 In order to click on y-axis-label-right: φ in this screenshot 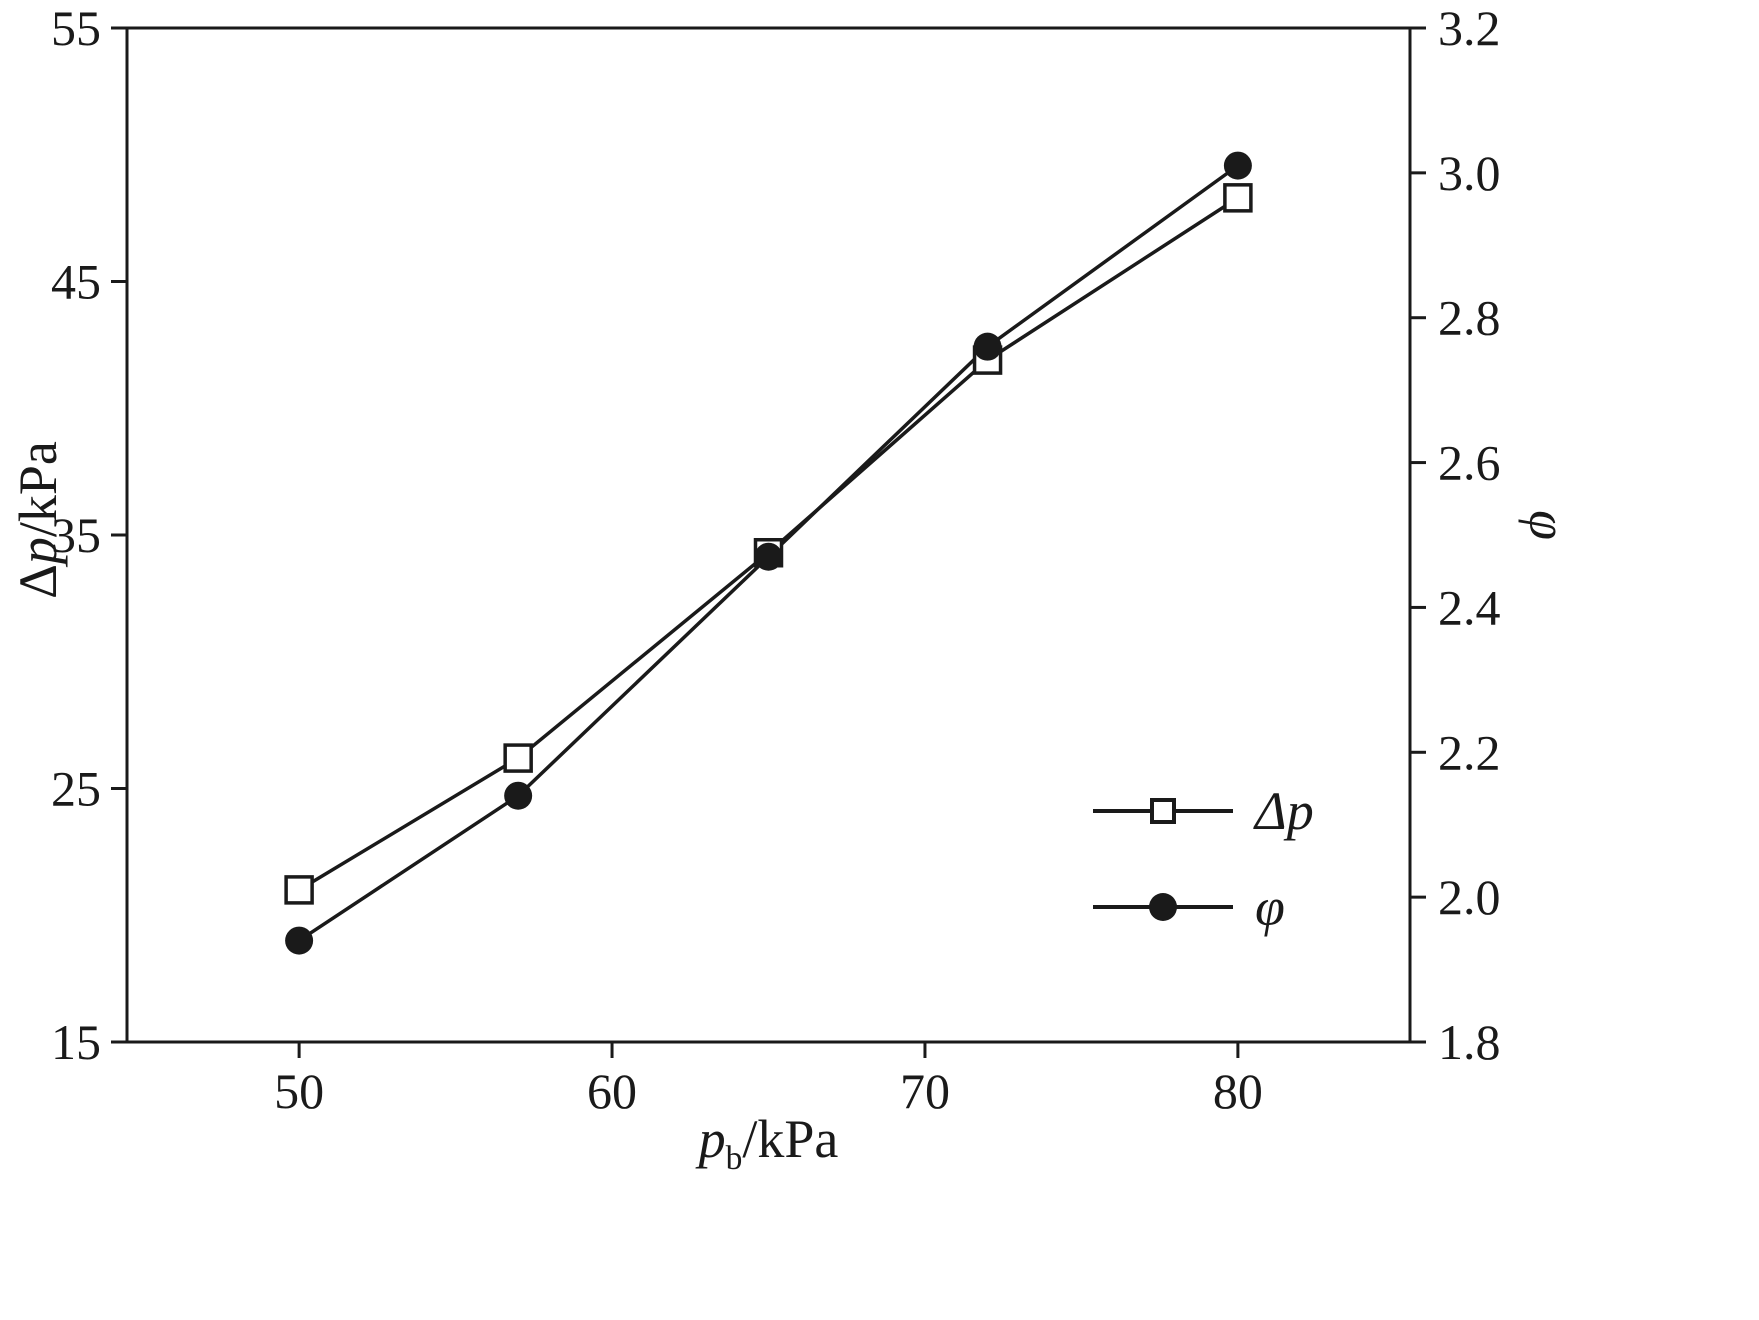, I will do `click(1548, 525)`.